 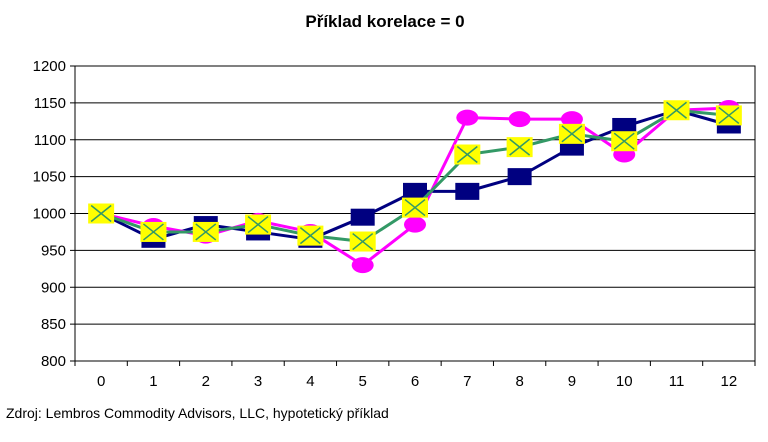 I want to click on y-tick-label: 900, so click(x=53, y=287).